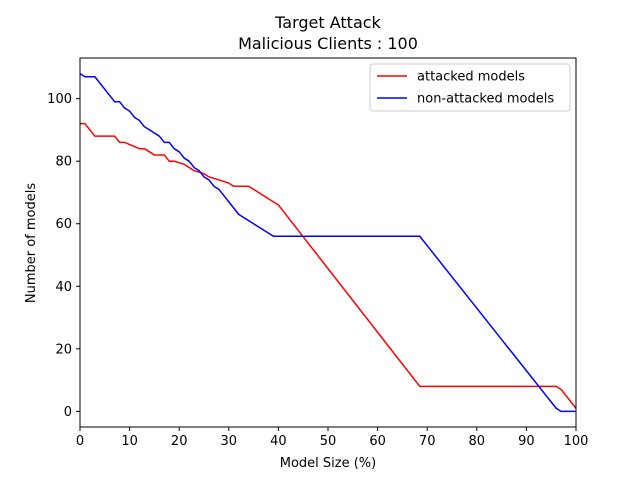  What do you see at coordinates (31, 243) in the screenshot?
I see `y-axis-label: Number of models` at bounding box center [31, 243].